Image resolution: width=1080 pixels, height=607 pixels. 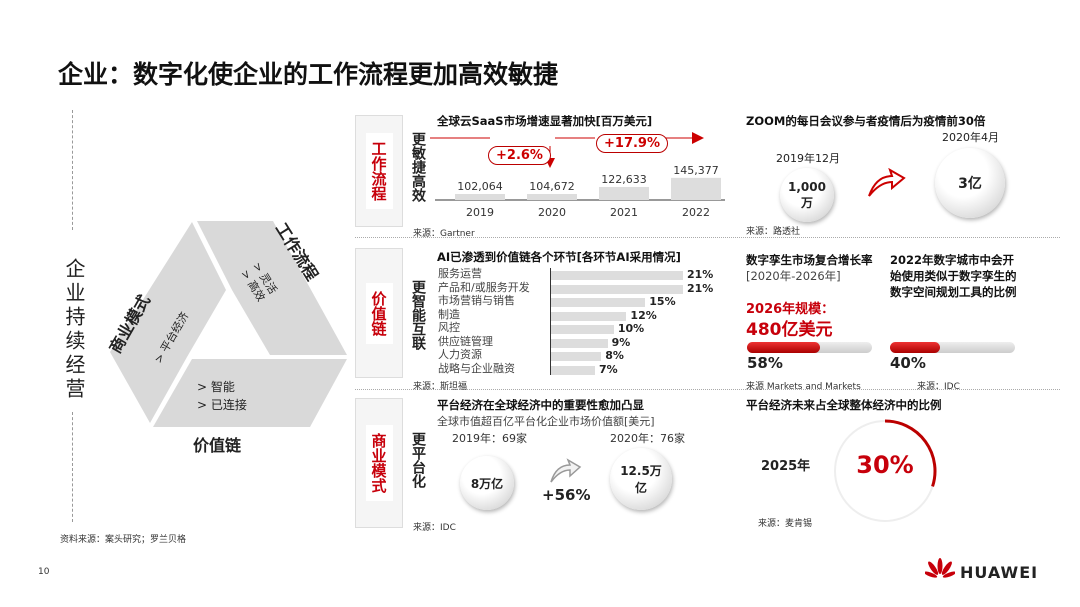 What do you see at coordinates (803, 387) in the screenshot?
I see `source-note: 来源 Markets and Markets` at bounding box center [803, 387].